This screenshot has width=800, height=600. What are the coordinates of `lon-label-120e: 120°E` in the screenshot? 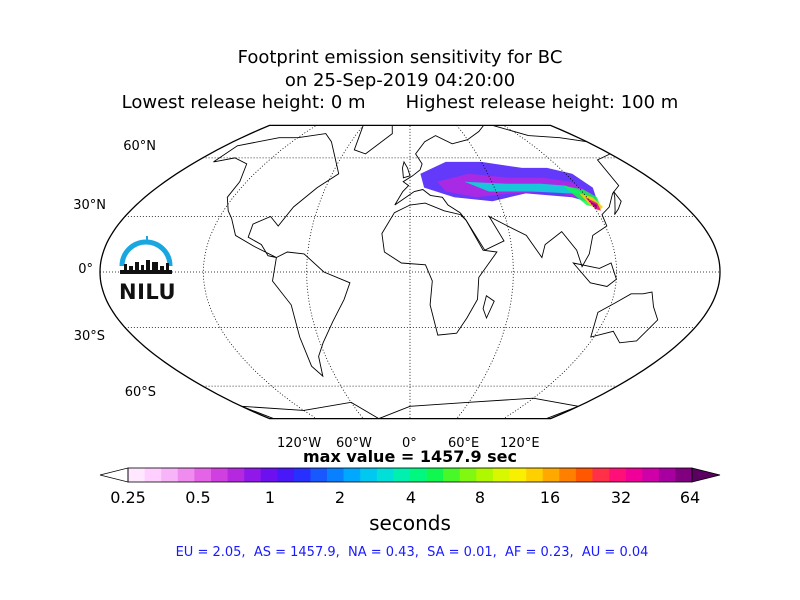 It's located at (520, 443).